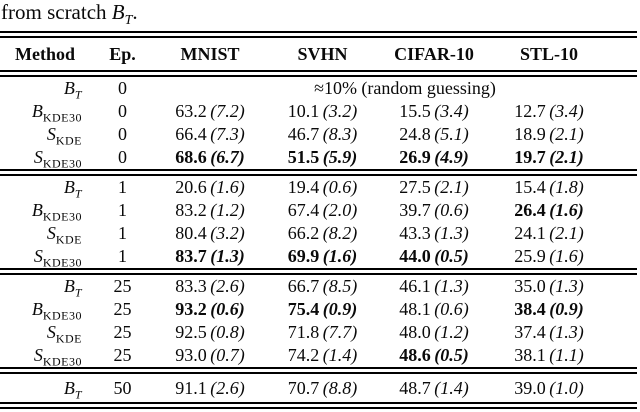 Image resolution: width=640 pixels, height=412 pixels. I want to click on metric-cell: 48.1 (0.6), so click(434, 309).